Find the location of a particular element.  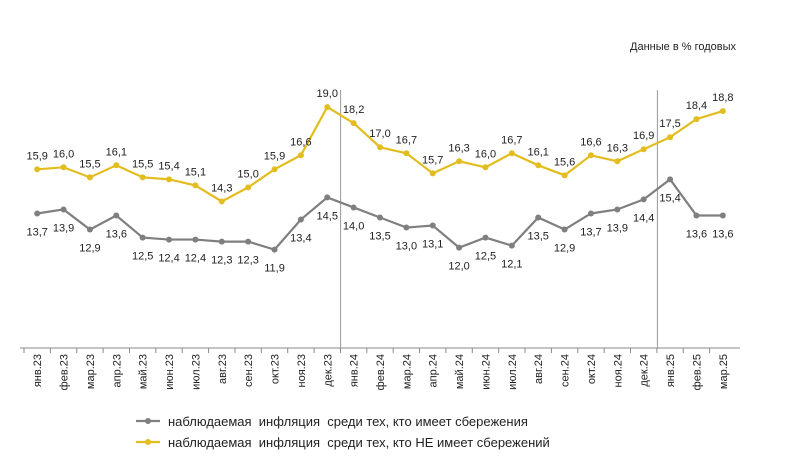

value-label: 16,0 is located at coordinates (63, 154).